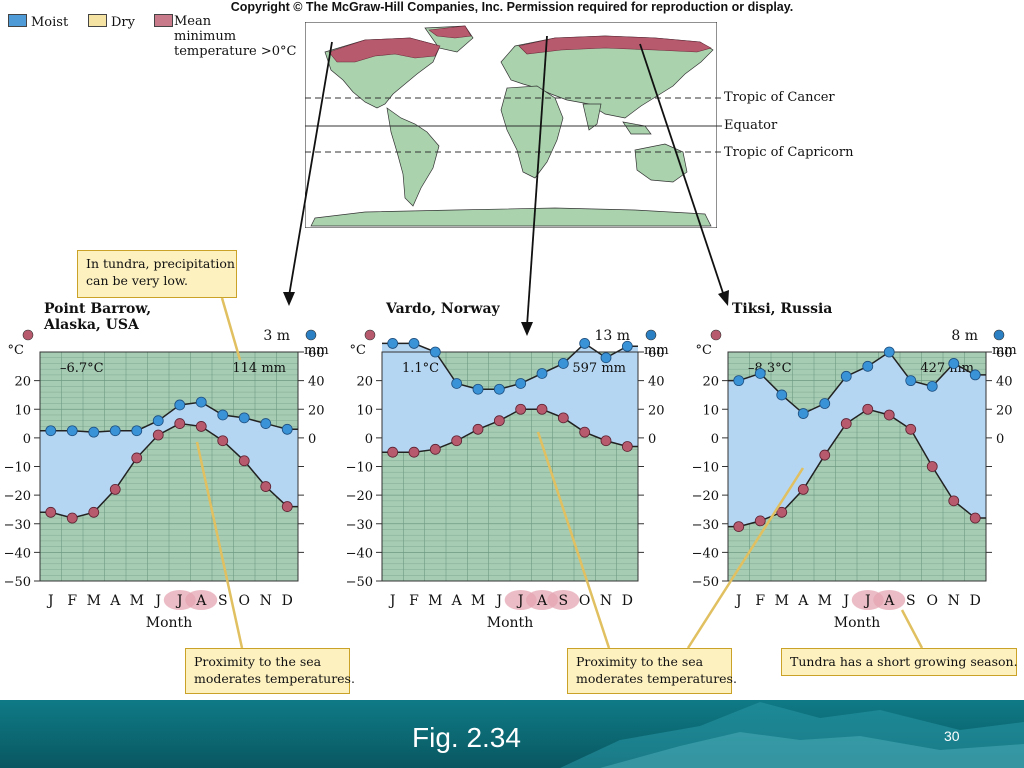  Describe the element at coordinates (899, 662) in the screenshot. I see `callout-short-growing-season: Tundra has a short growing season.` at that location.